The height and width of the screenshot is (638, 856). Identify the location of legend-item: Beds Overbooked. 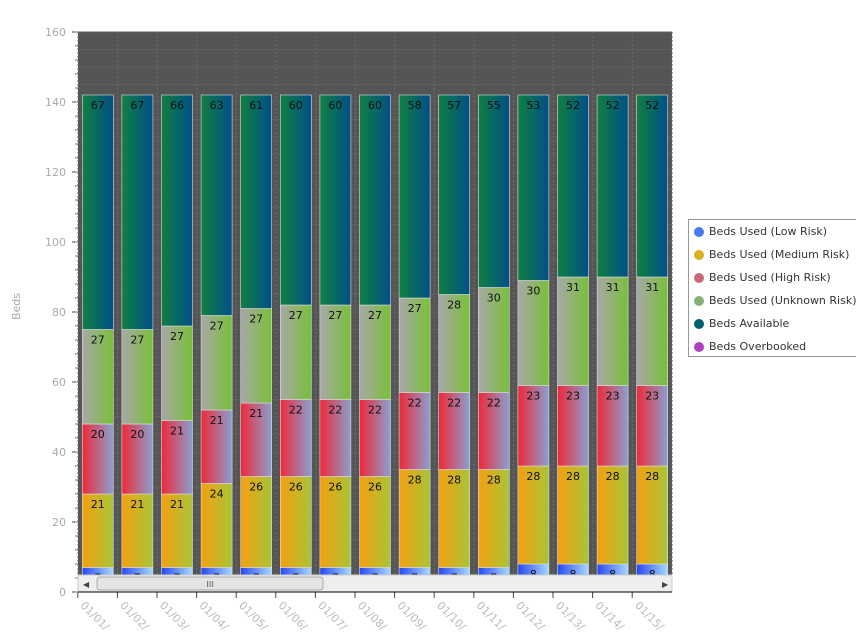
(772, 346).